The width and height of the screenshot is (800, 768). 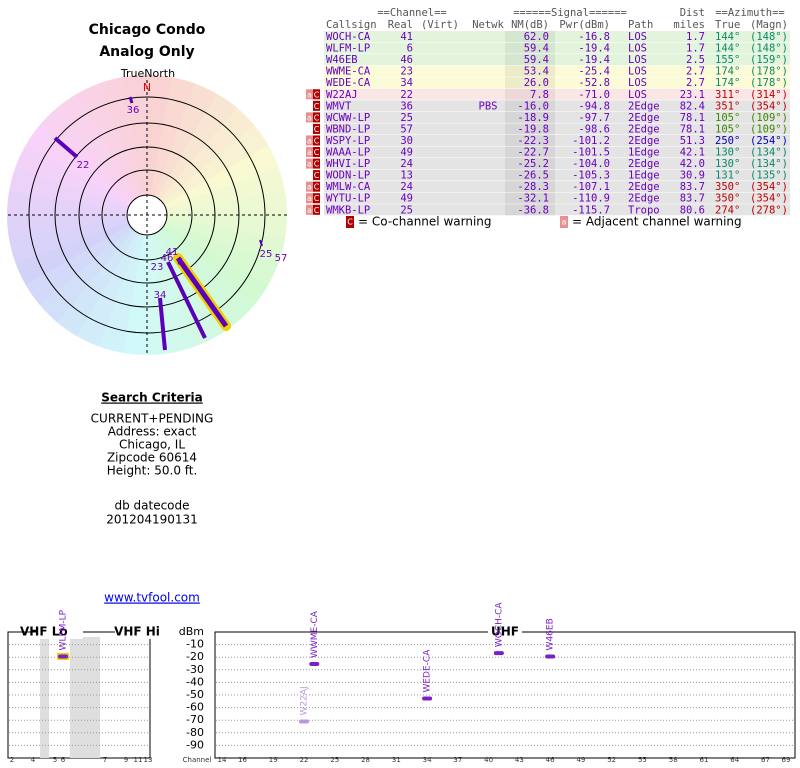 What do you see at coordinates (406, 129) in the screenshot?
I see `cell: 57` at bounding box center [406, 129].